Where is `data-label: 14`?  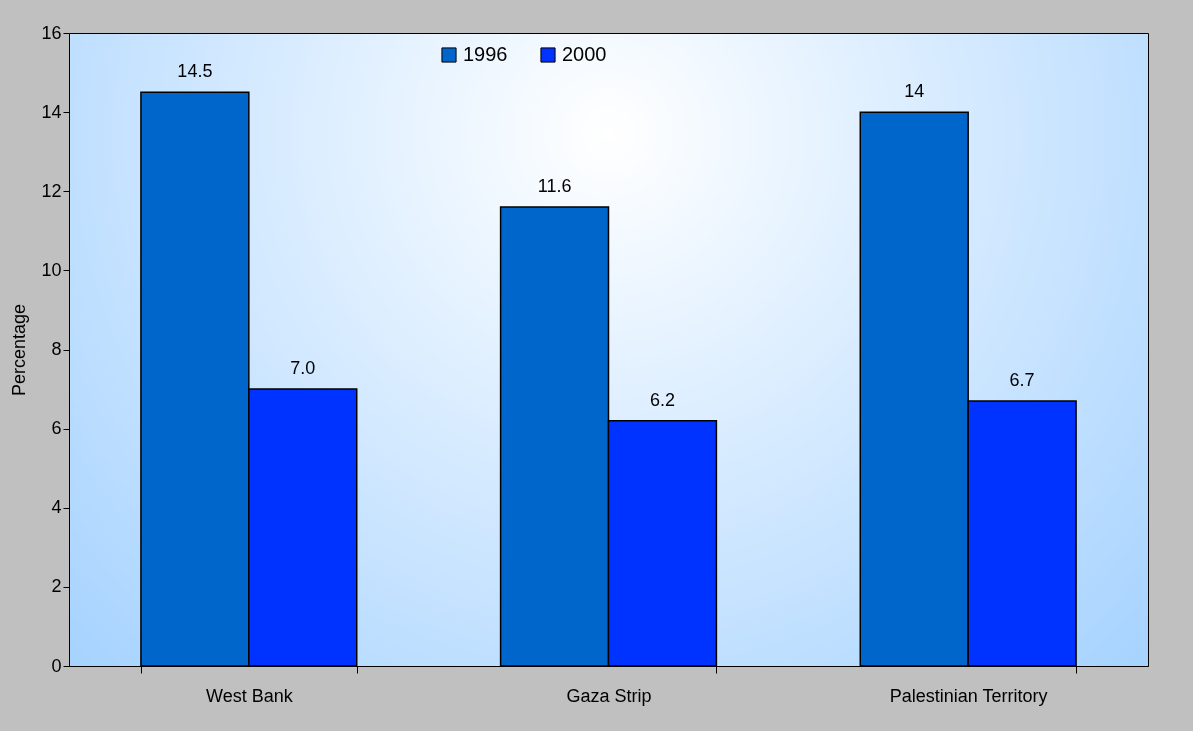
data-label: 14 is located at coordinates (914, 91).